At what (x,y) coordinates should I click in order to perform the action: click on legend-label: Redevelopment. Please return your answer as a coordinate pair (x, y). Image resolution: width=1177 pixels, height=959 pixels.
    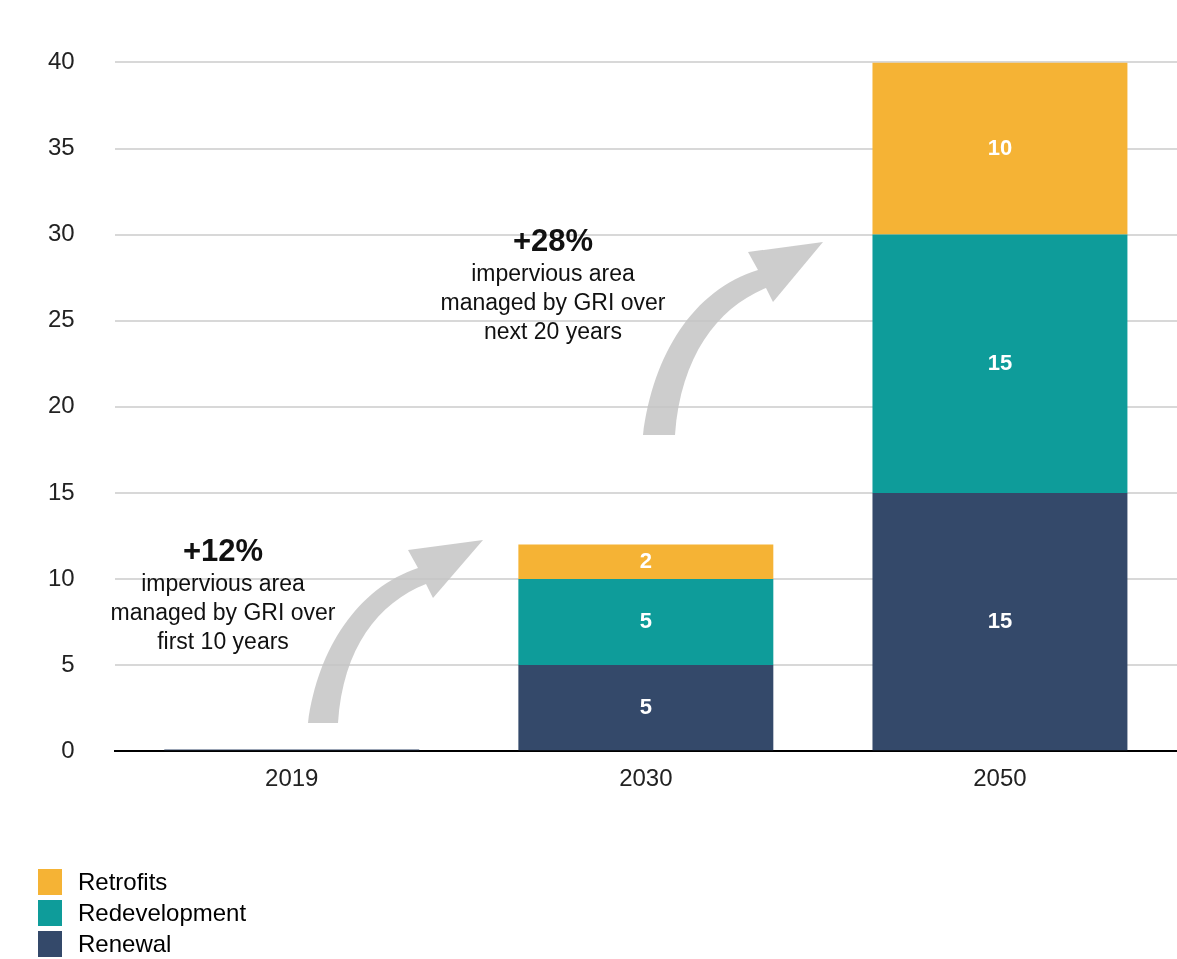
    Looking at the image, I should click on (162, 912).